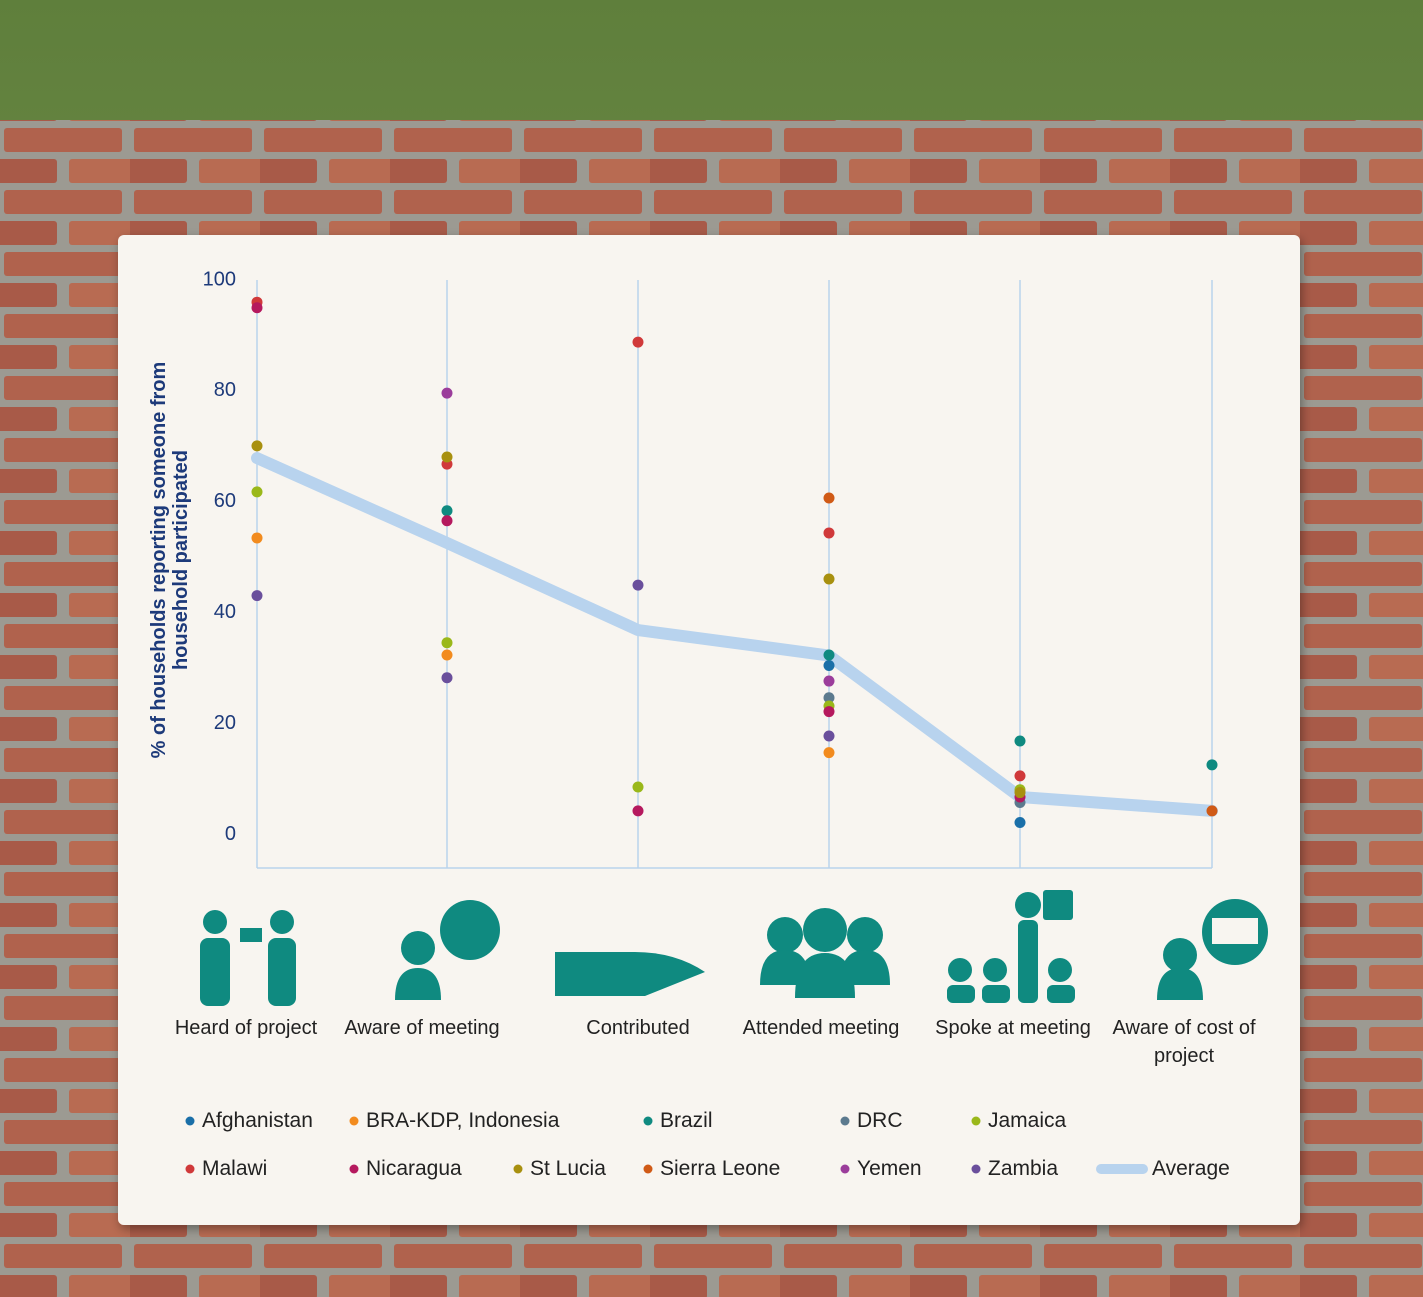 The image size is (1423, 1297). What do you see at coordinates (225, 390) in the screenshot?
I see `y-tick-label: 80` at bounding box center [225, 390].